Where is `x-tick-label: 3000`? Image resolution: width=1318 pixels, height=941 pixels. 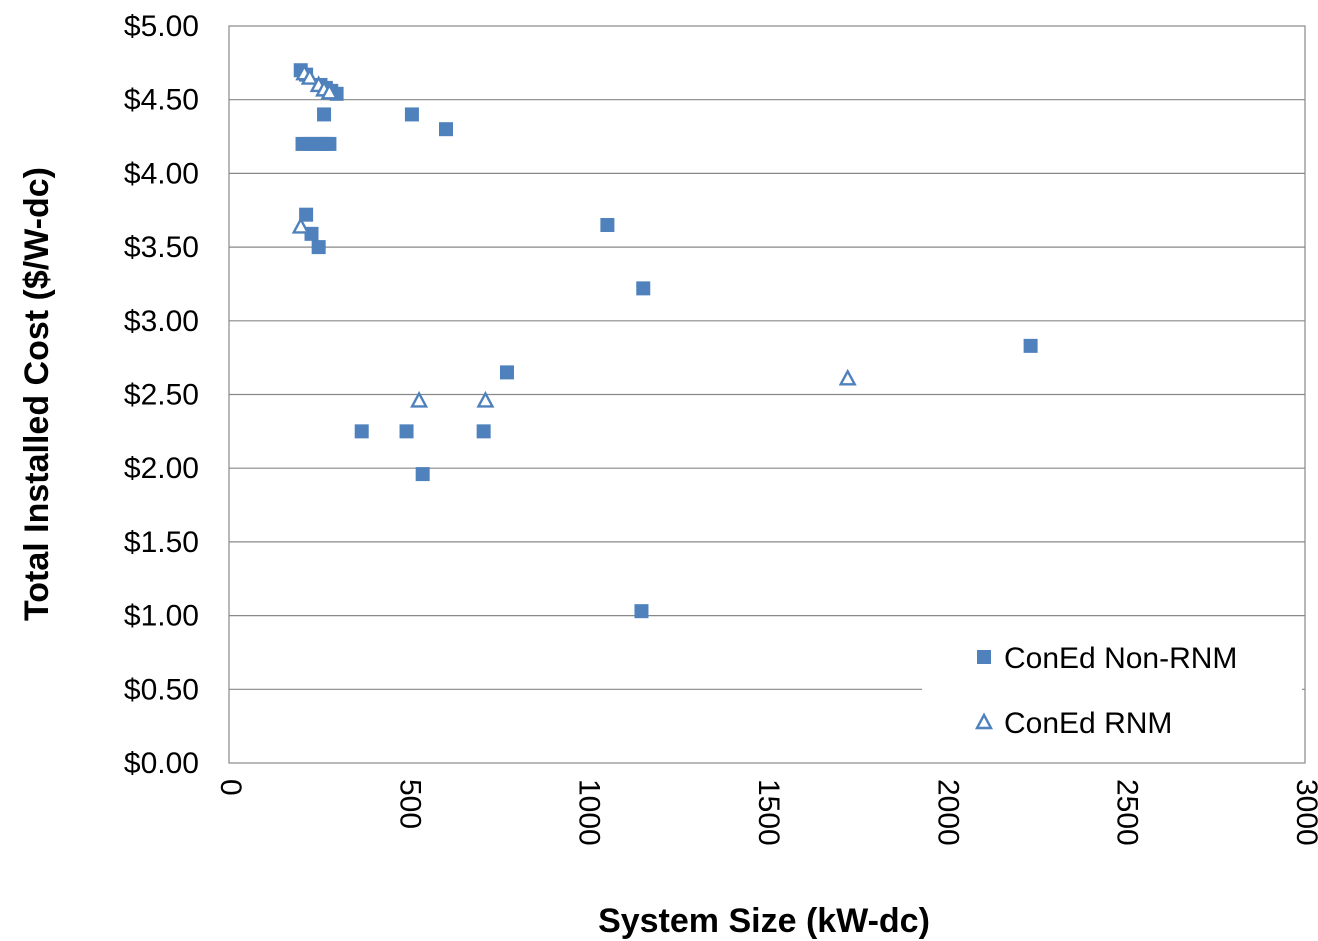 x-tick-label: 3000 is located at coordinates (1304, 812).